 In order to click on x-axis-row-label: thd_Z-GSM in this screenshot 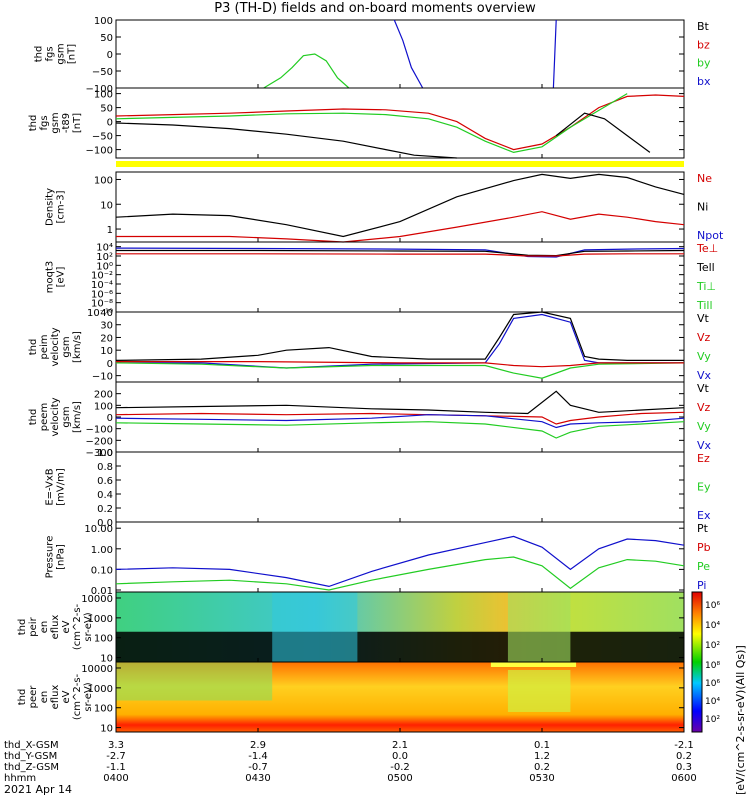, I will do `click(31, 767)`.